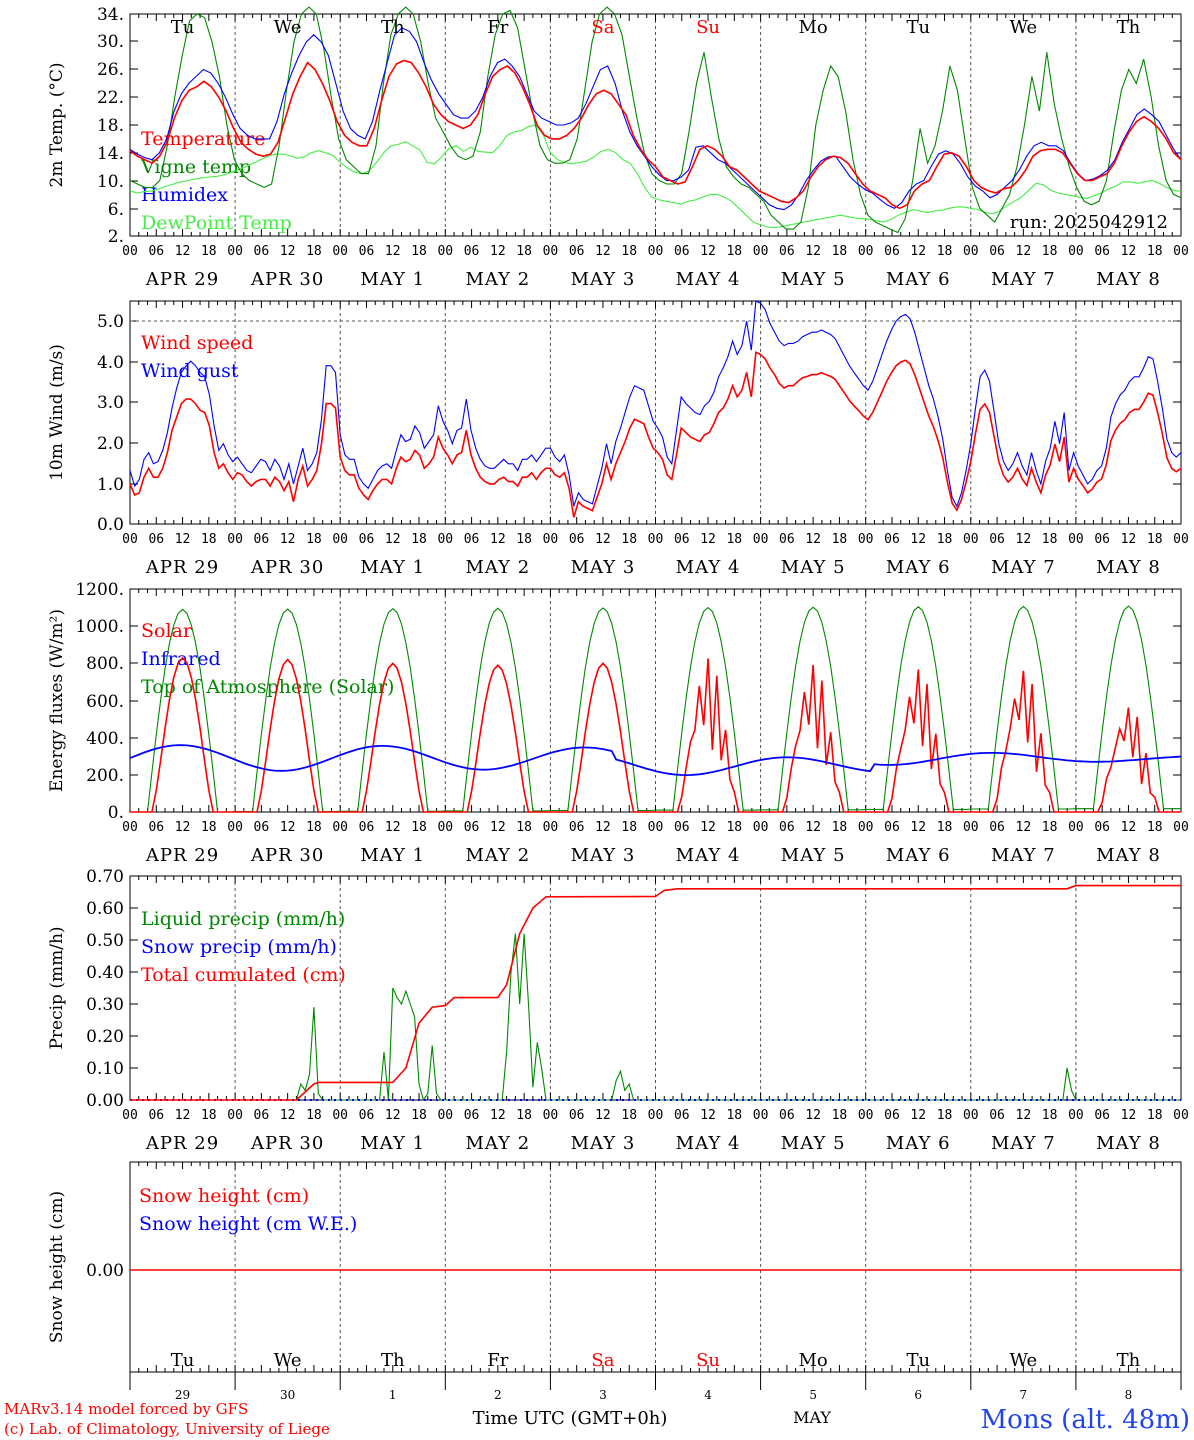 This screenshot has width=1194, height=1440. Describe the element at coordinates (110, 363) in the screenshot. I see `y-tick-label: 4.0` at that location.